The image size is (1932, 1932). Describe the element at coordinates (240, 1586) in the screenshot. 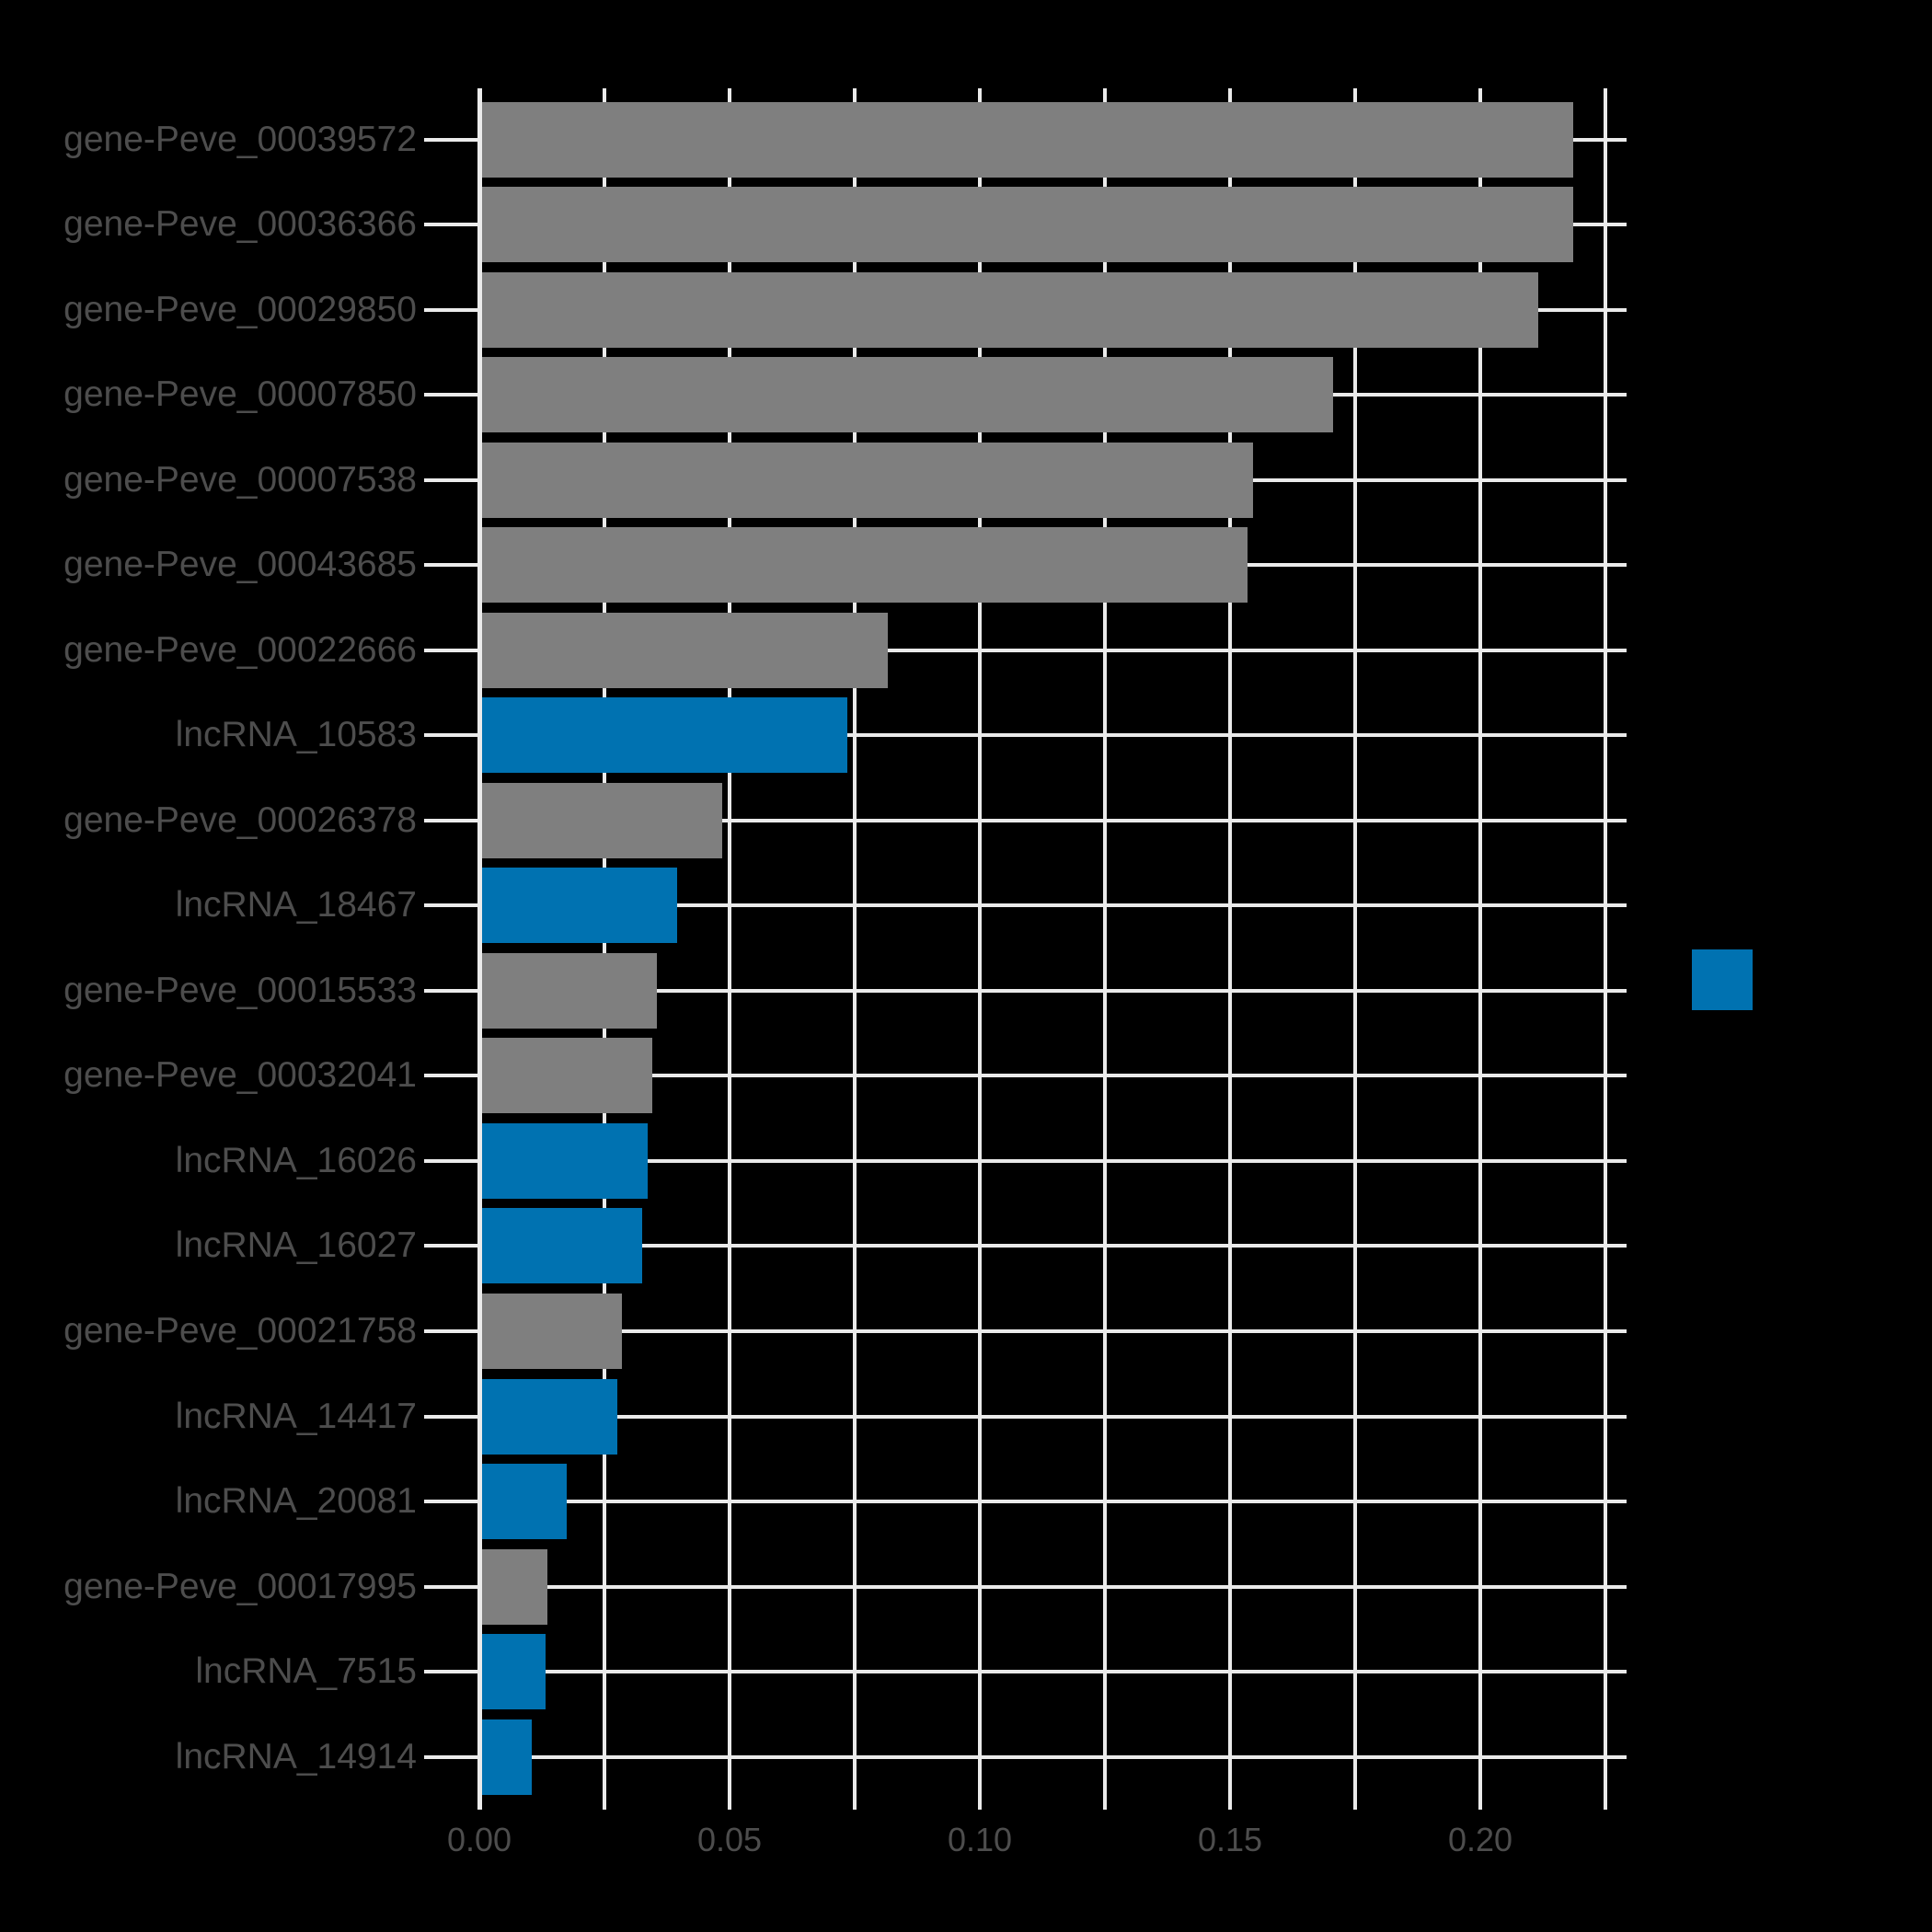

I see `y-tick-label: gene-Peve_00017995` at that location.